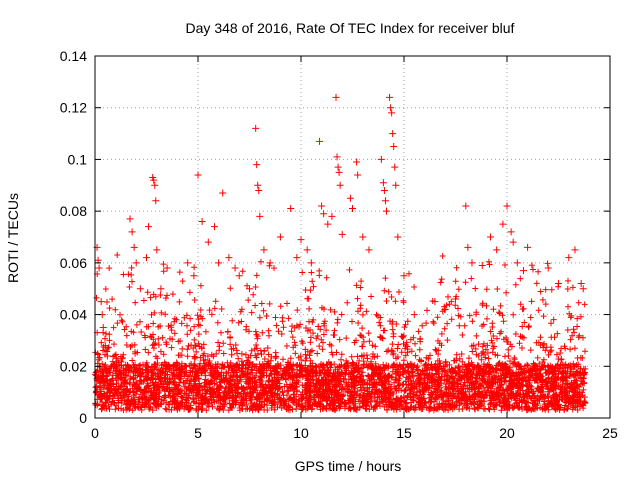 The image size is (640, 480). I want to click on x-tick-label: 20, so click(507, 433).